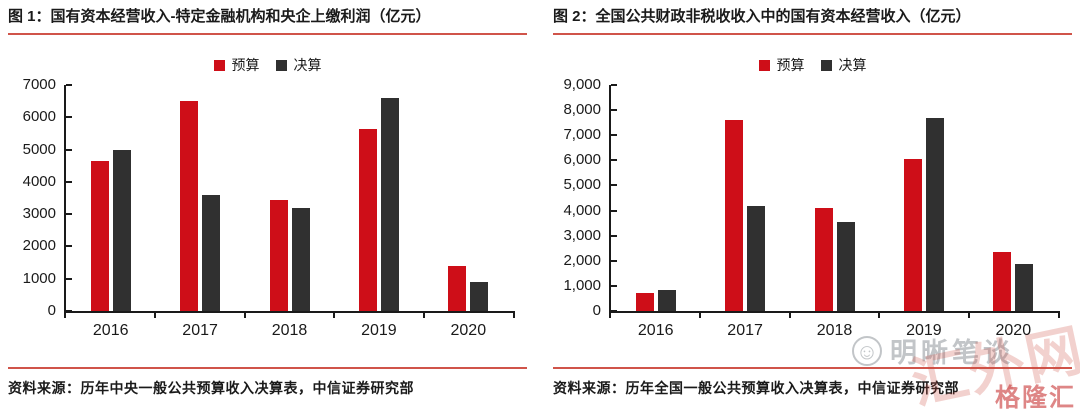 The width and height of the screenshot is (1080, 409). I want to click on figure-2-rule, so click(812, 368).